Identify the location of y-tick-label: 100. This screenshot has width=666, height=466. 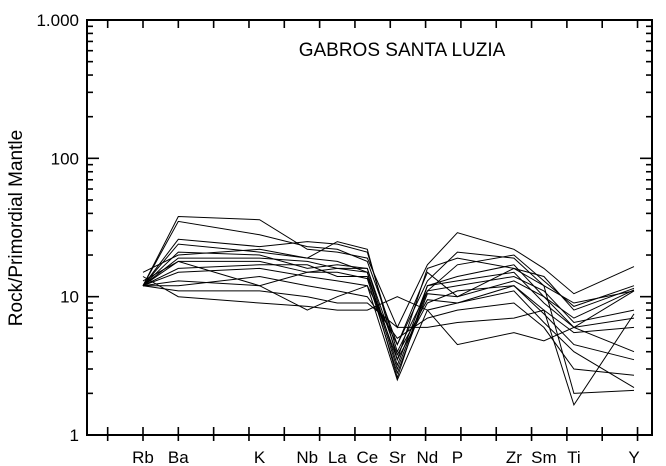
(65, 158).